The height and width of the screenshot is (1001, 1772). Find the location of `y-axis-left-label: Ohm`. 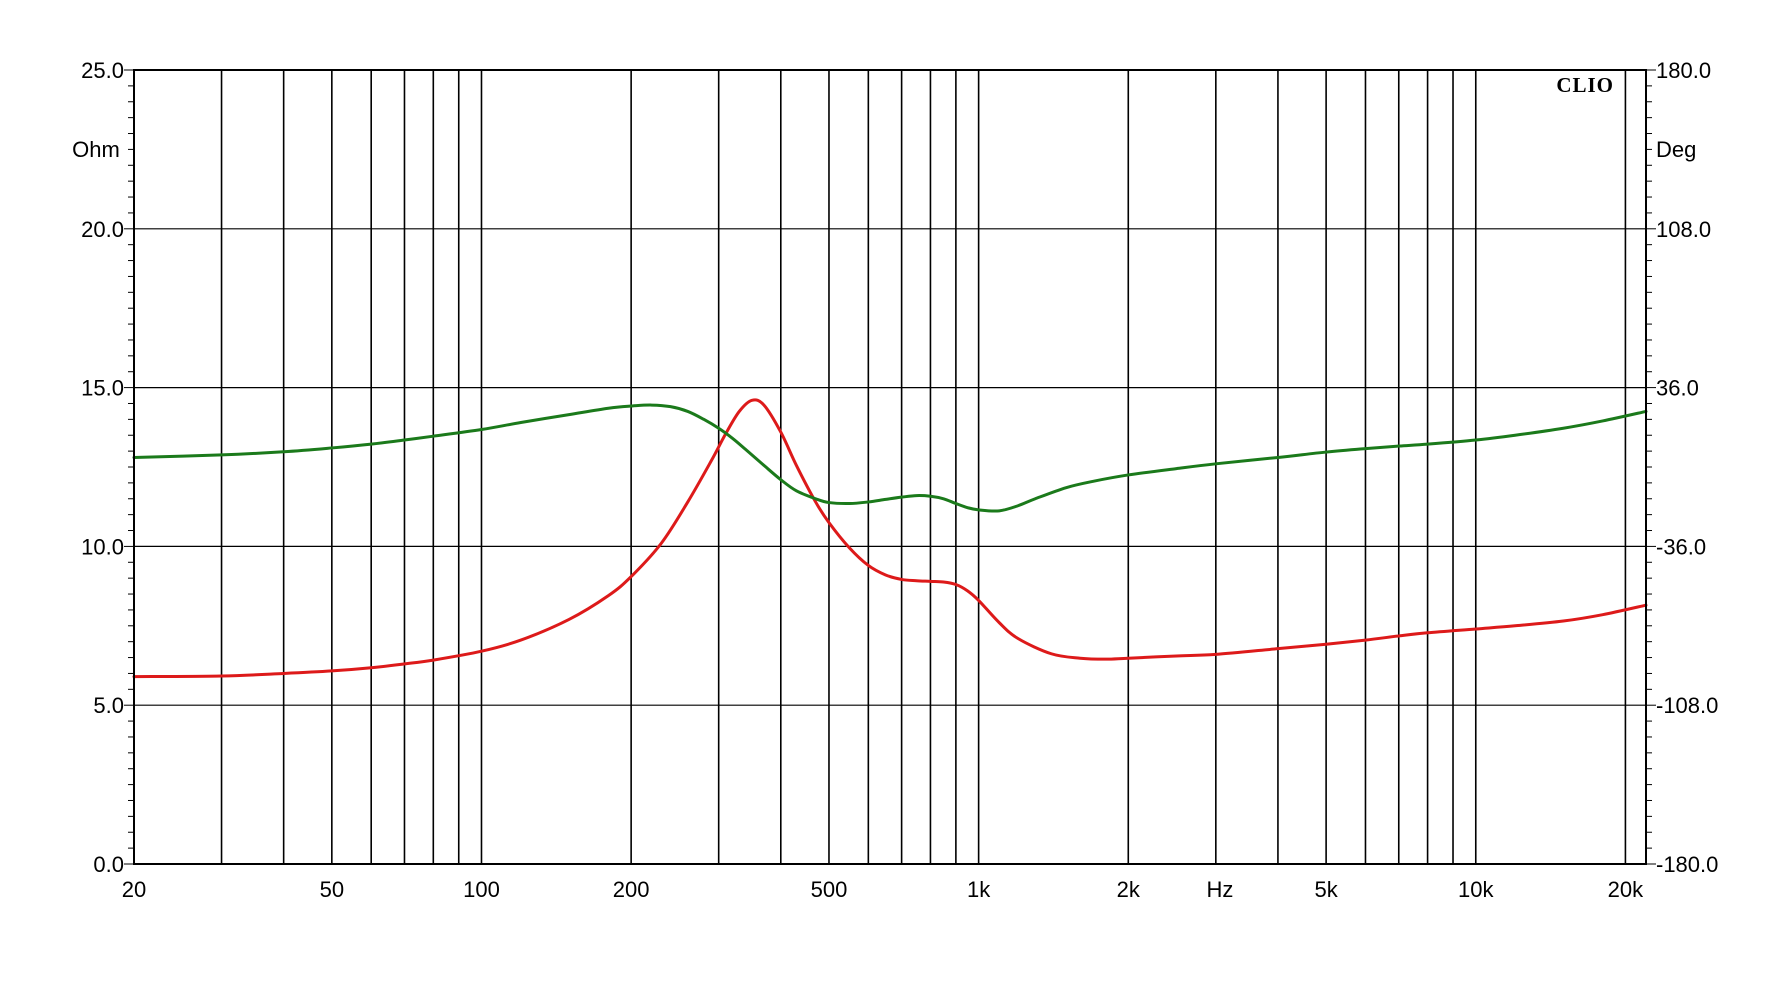

y-axis-left-label: Ohm is located at coordinates (96, 149).